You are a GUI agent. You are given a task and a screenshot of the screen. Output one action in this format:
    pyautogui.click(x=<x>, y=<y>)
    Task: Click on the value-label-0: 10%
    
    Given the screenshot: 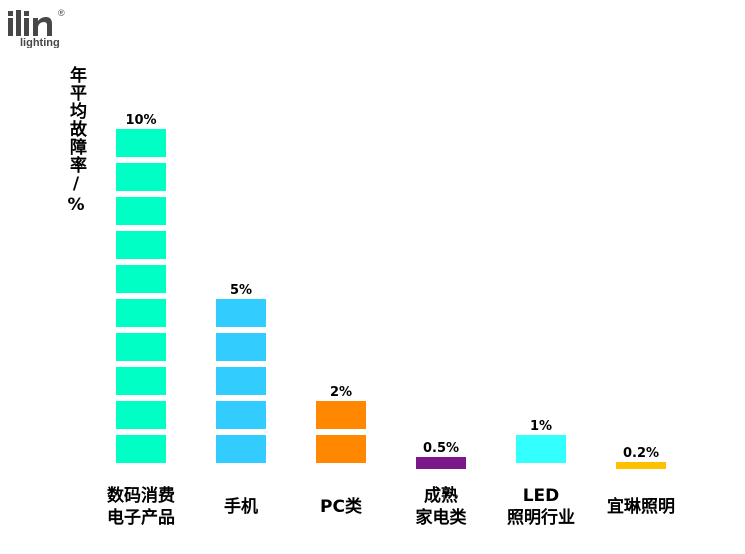 What is the action you would take?
    pyautogui.click(x=140, y=120)
    